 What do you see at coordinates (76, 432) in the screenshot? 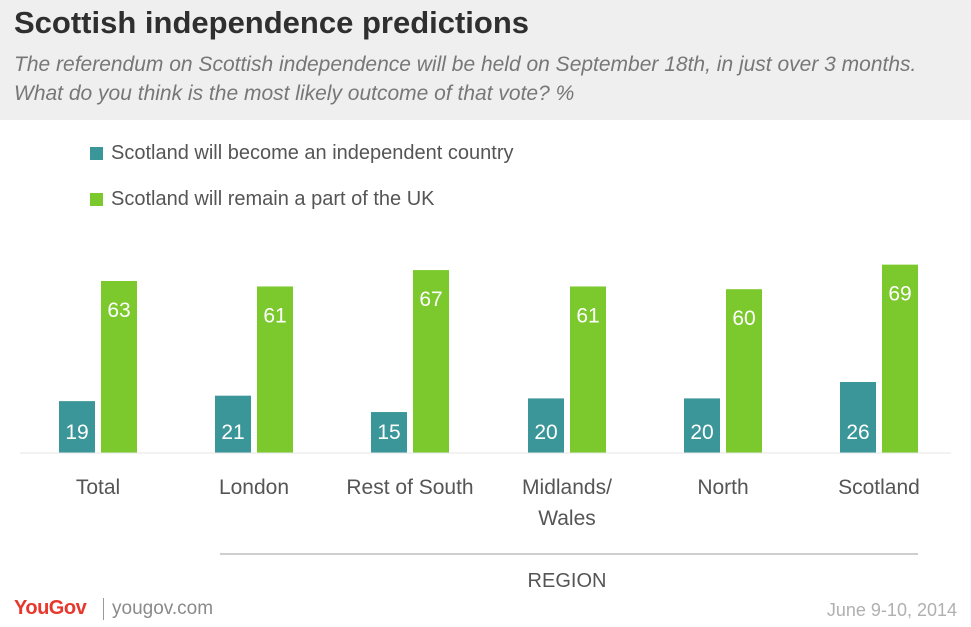
I see `data-label-independent-0: 19` at bounding box center [76, 432].